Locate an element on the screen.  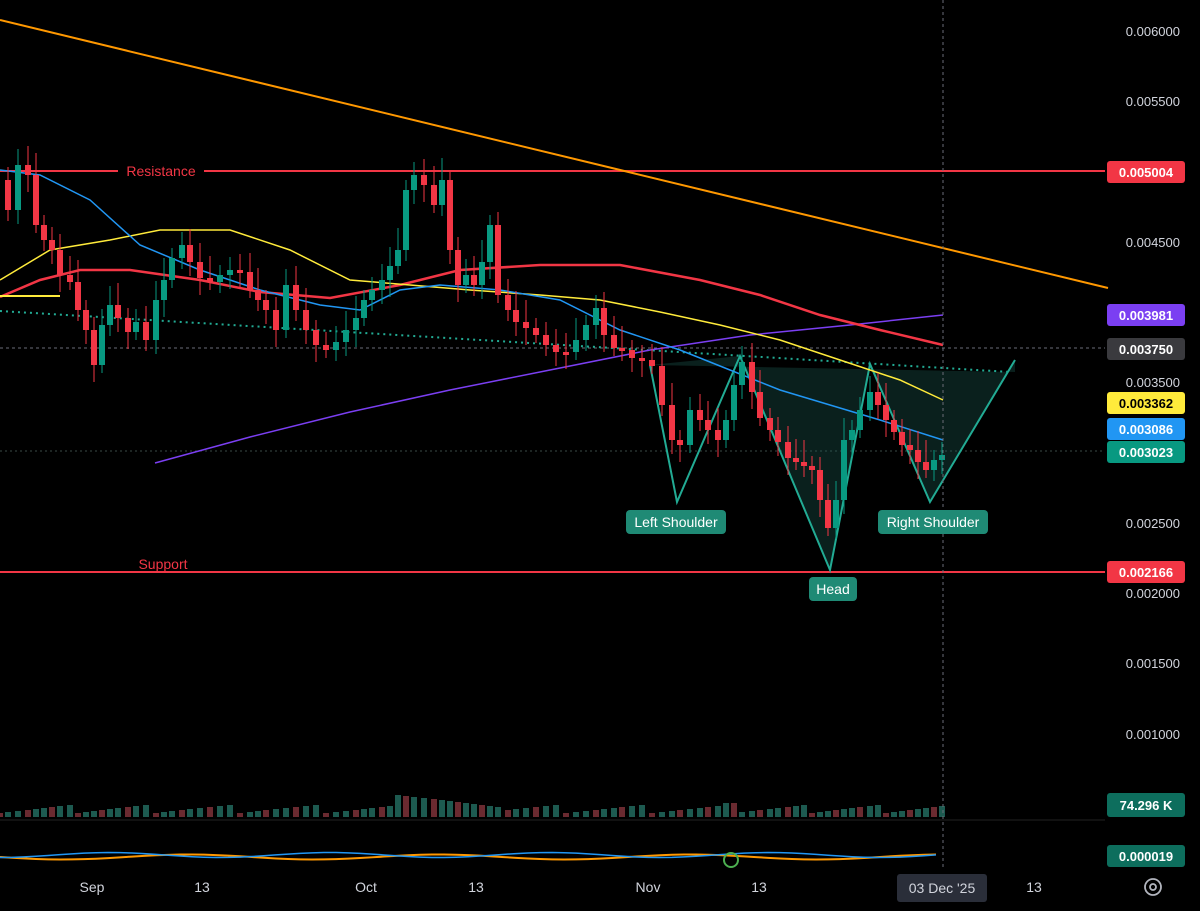
resistance-label: Resistance is located at coordinates (160, 171).